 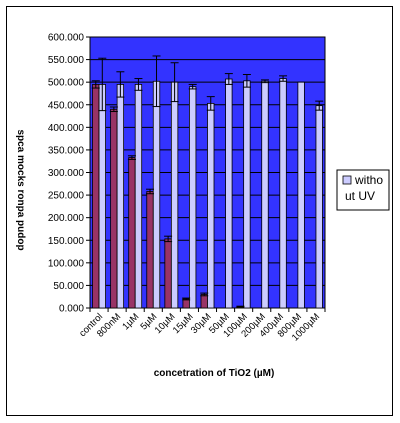 I want to click on y-tick-label: 300.000, so click(x=66, y=173).